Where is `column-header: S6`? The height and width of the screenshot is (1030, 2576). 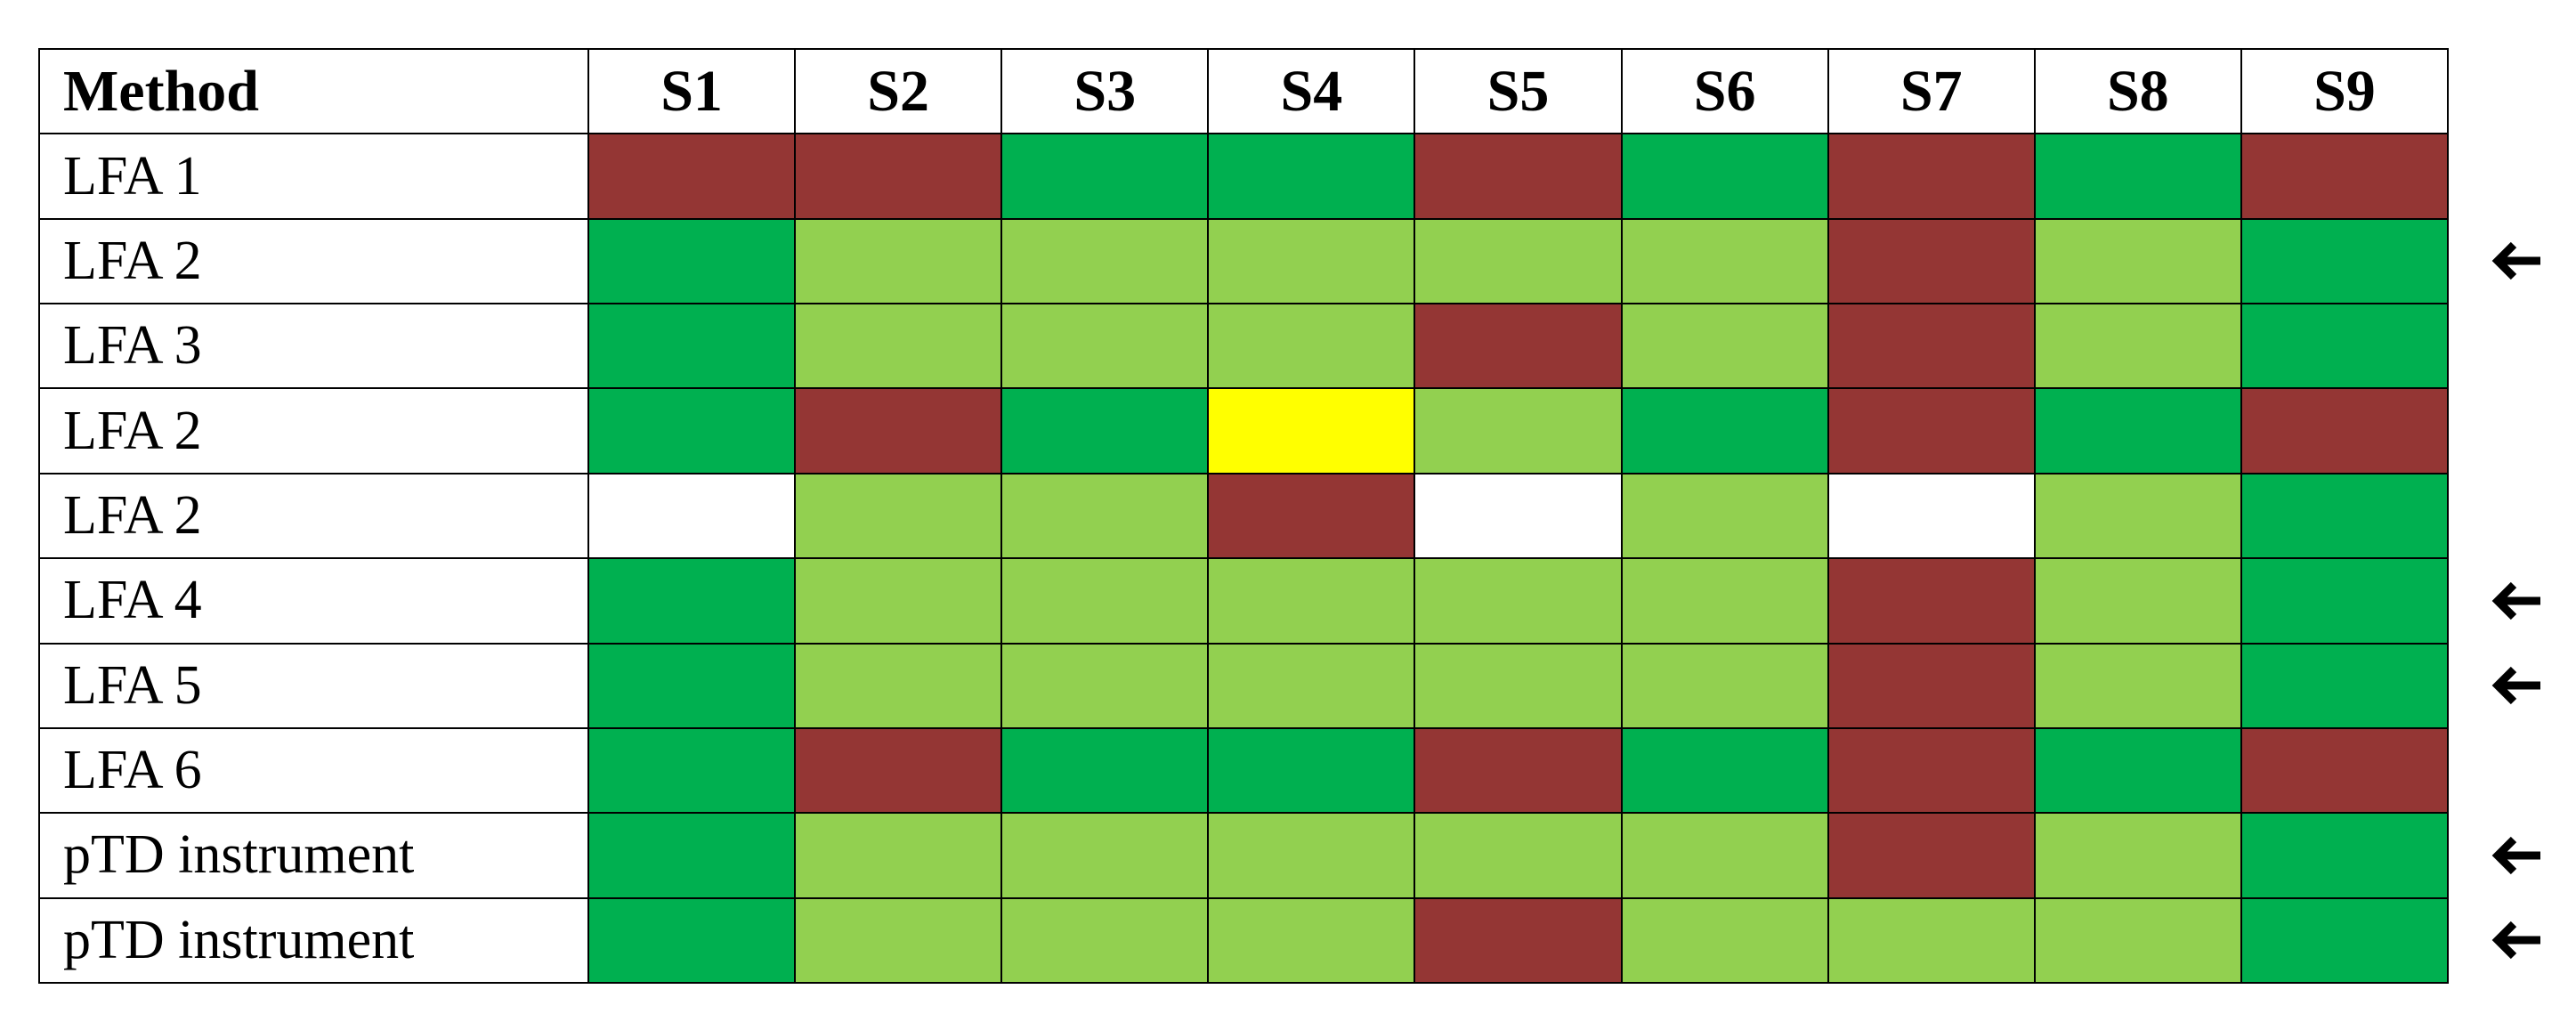
column-header: S6 is located at coordinates (1724, 91).